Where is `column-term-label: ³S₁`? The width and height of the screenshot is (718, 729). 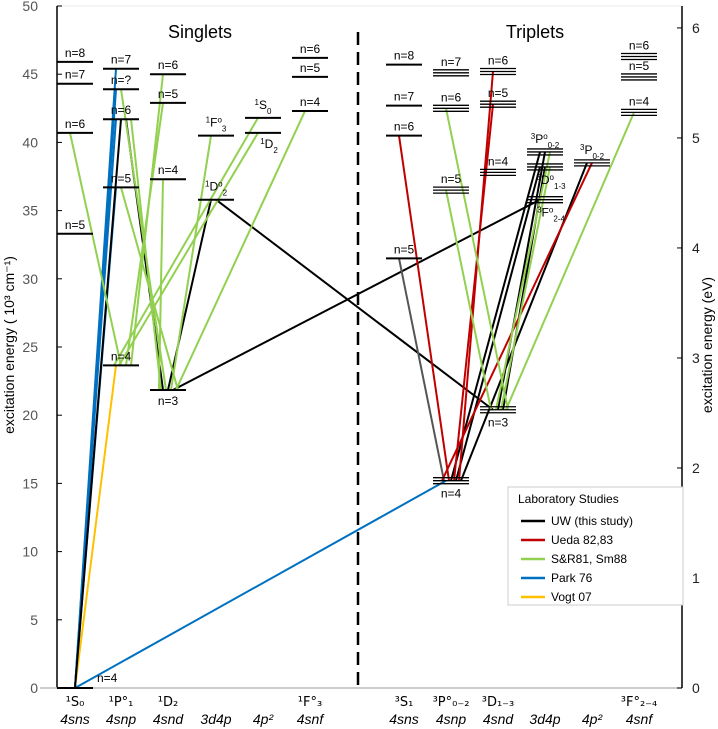 column-term-label: ³S₁ is located at coordinates (404, 702).